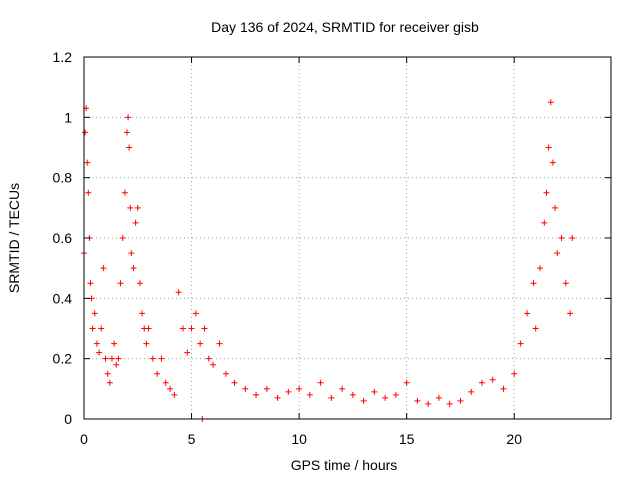  I want to click on y-tick-label: 0, so click(68, 419).